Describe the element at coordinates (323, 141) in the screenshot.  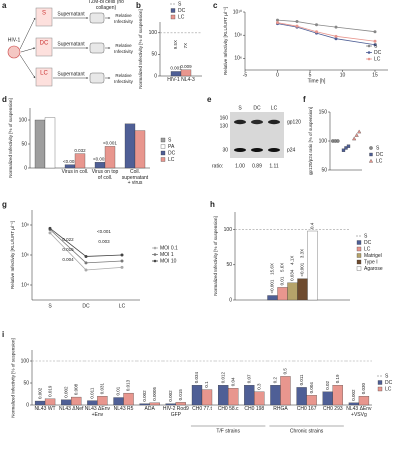
I see `y-tick-label: 100` at that location.